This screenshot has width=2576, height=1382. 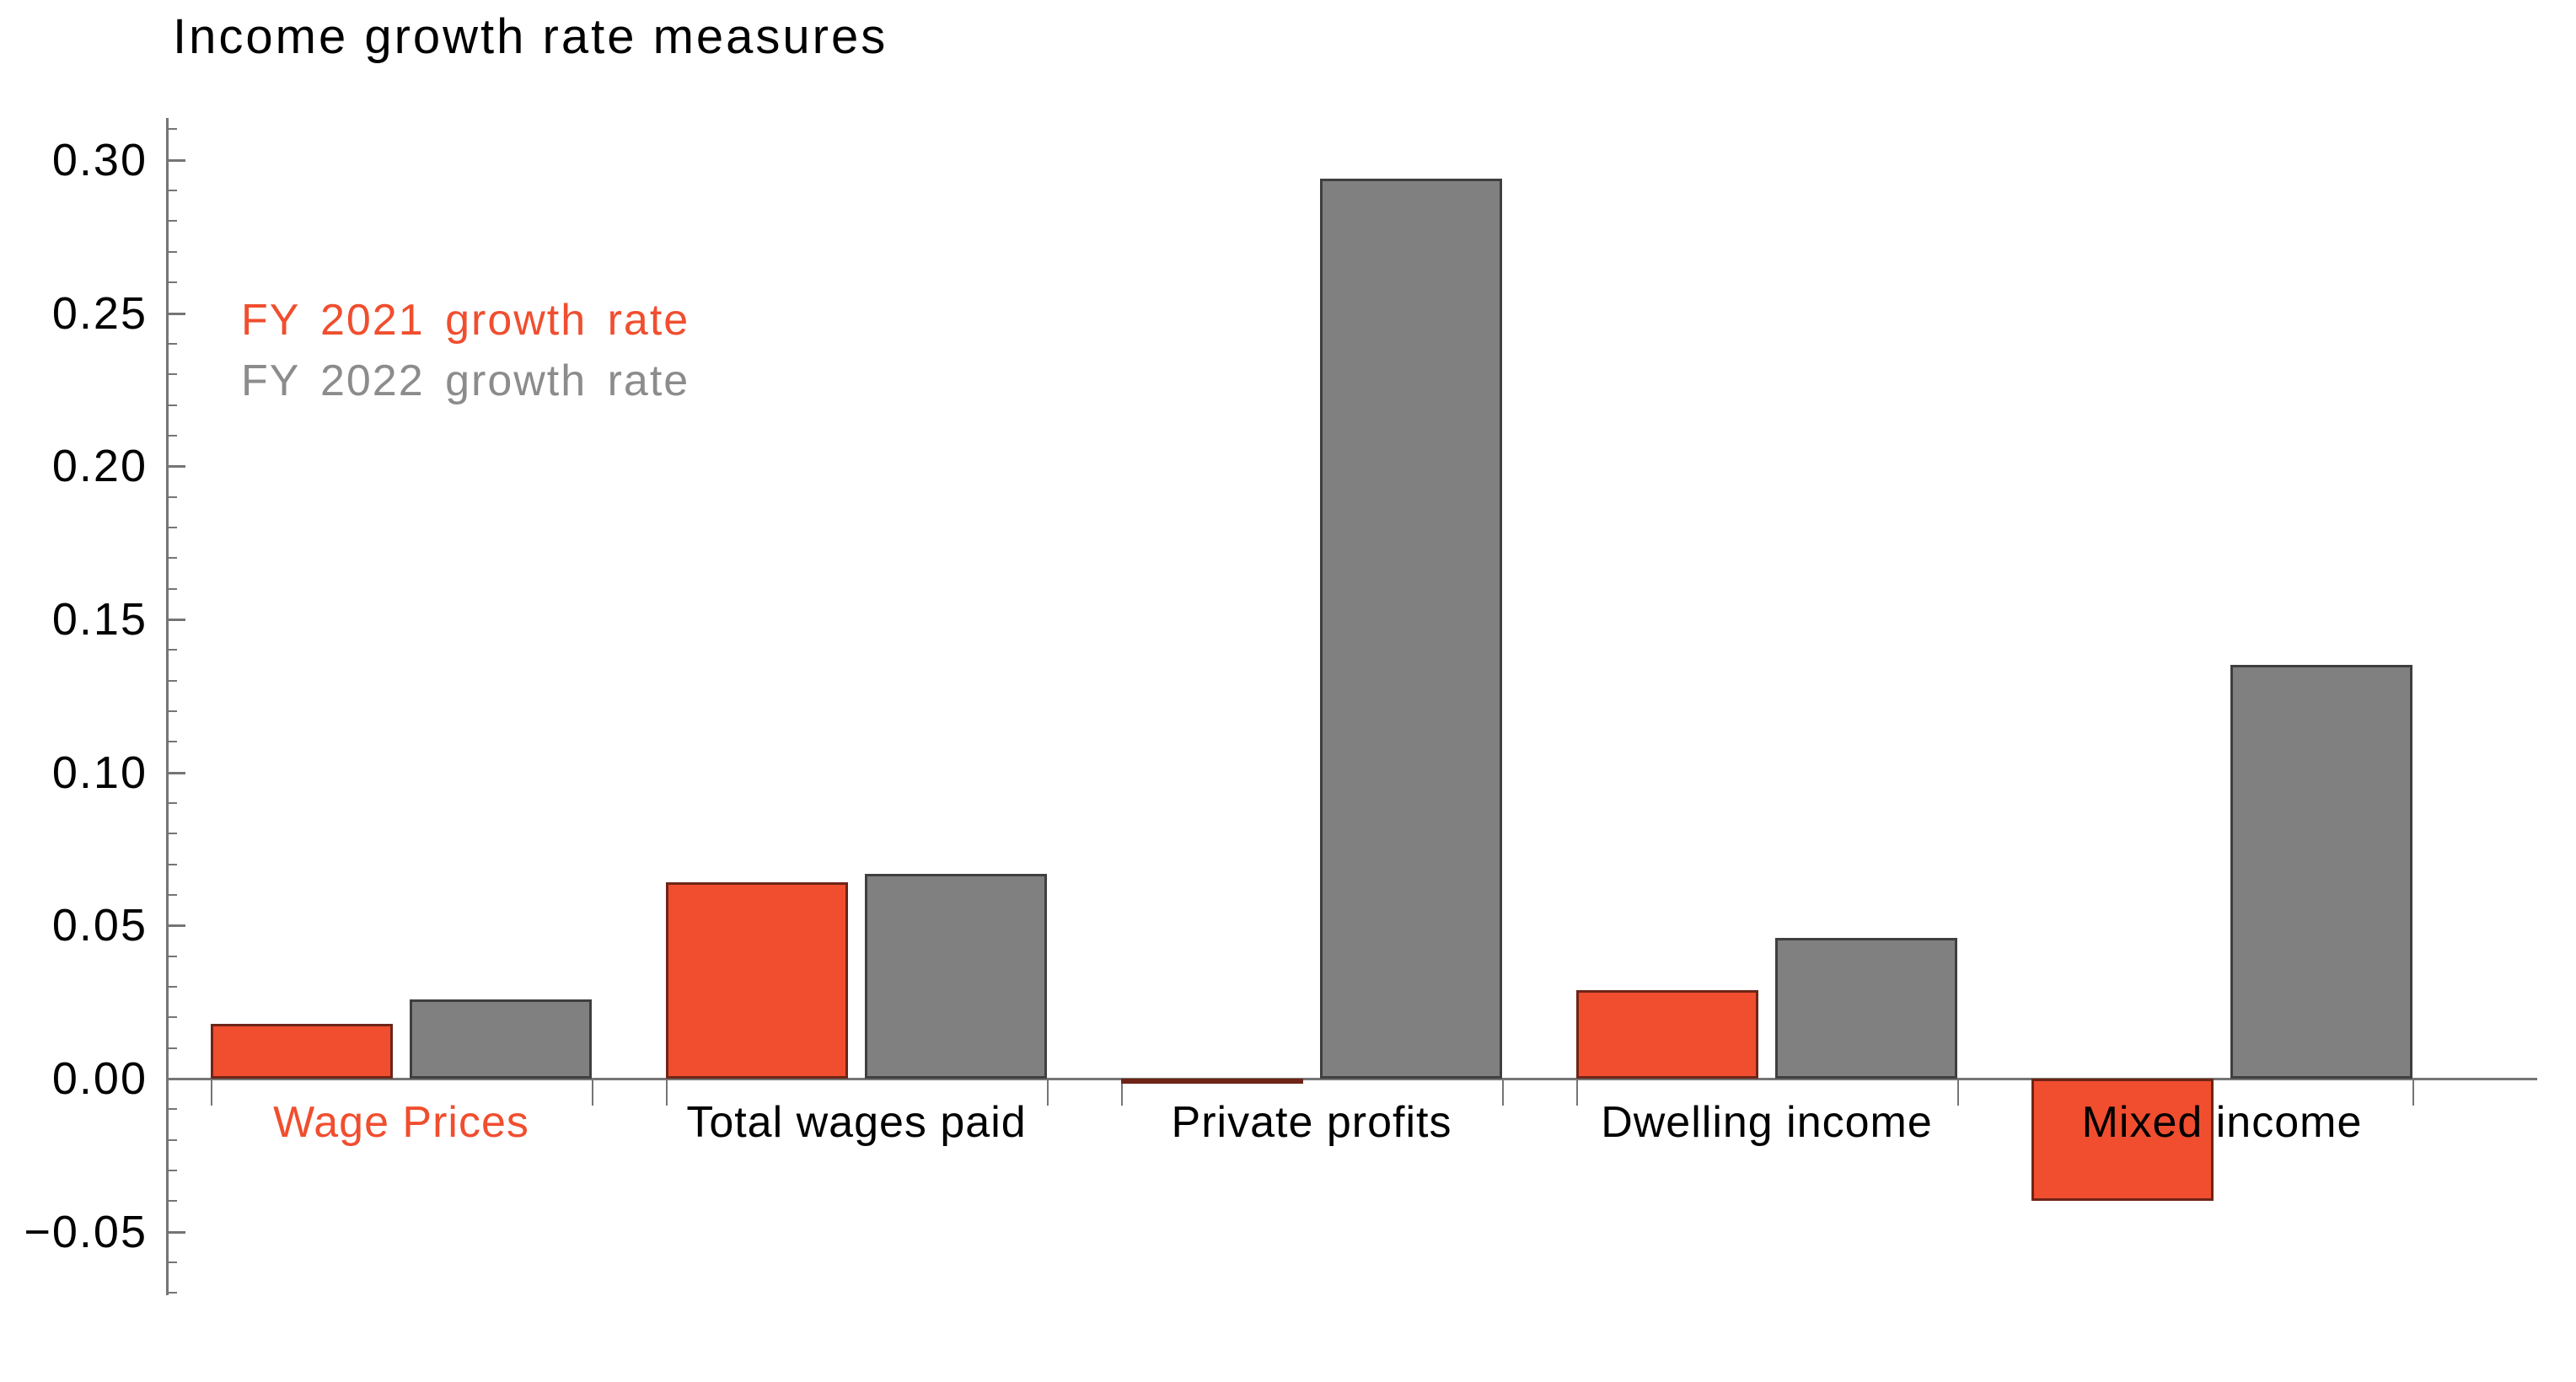 What do you see at coordinates (86, 1231) in the screenshot?
I see `y-tick-label: −0.05` at bounding box center [86, 1231].